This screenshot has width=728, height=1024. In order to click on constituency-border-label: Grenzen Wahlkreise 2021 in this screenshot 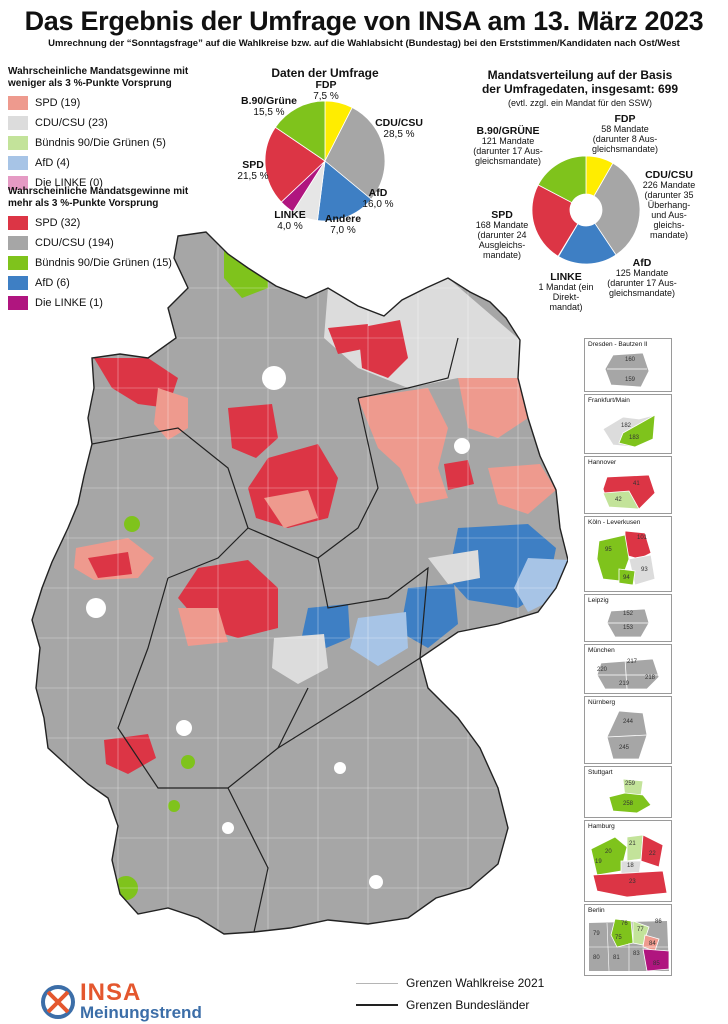, I will do `click(475, 983)`.